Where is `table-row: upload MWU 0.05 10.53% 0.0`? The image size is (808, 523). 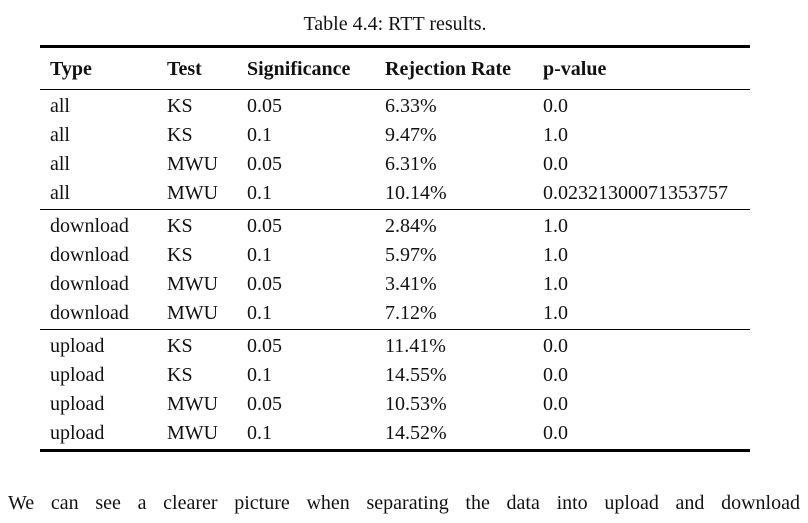 table-row: upload MWU 0.05 10.53% 0.0 is located at coordinates (395, 404).